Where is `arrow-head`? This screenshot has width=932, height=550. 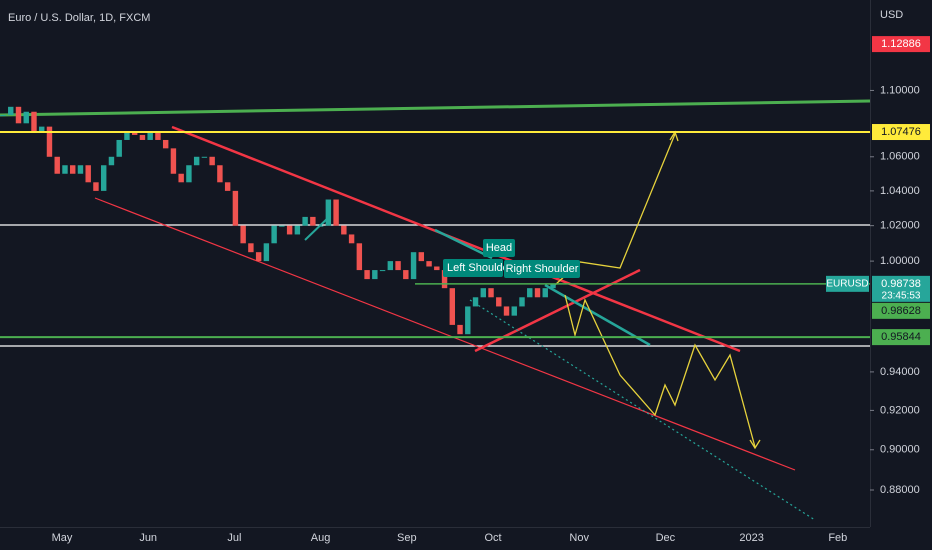
arrow-head is located at coordinates (755, 444).